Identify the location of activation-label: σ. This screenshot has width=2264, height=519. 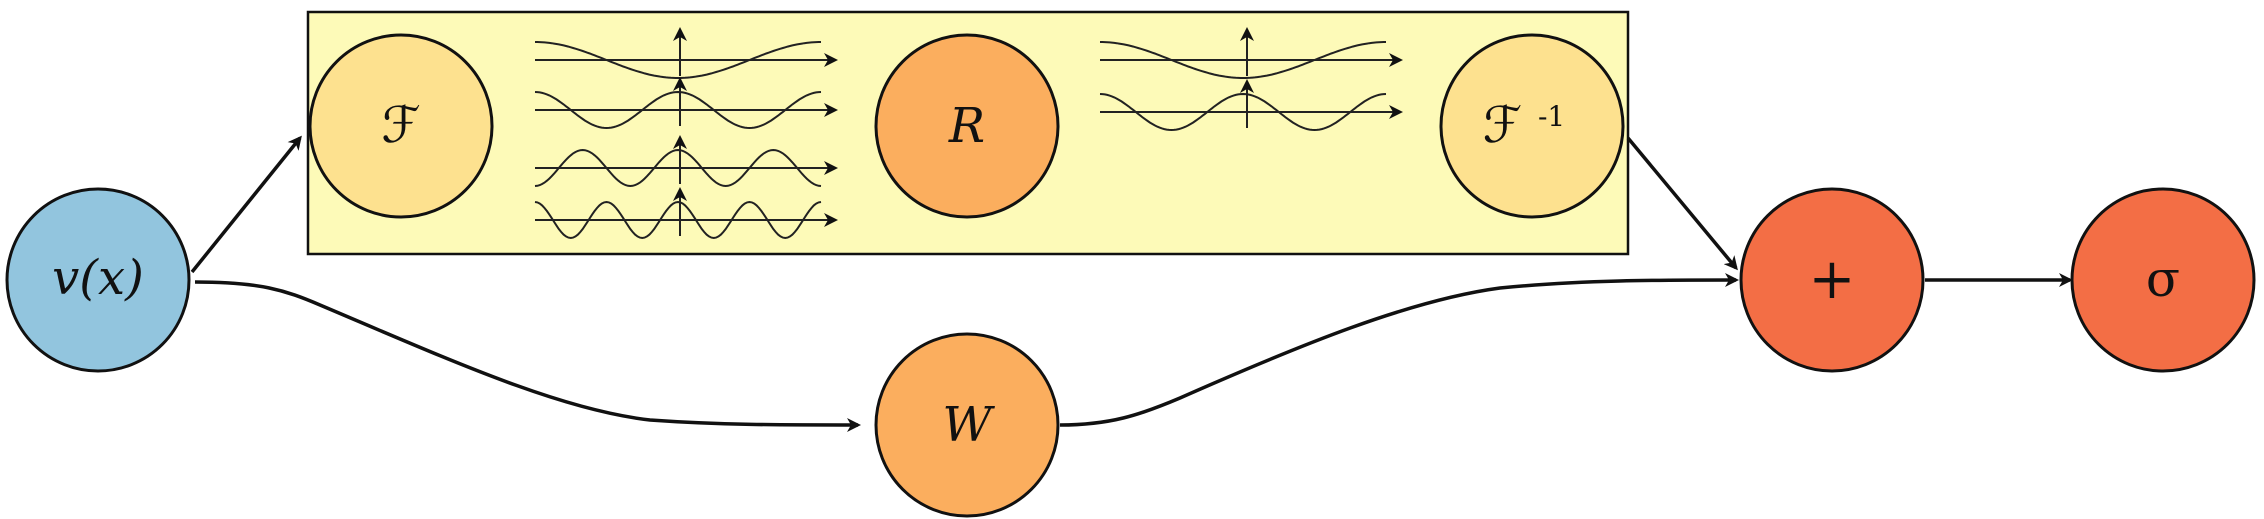
(2163, 279).